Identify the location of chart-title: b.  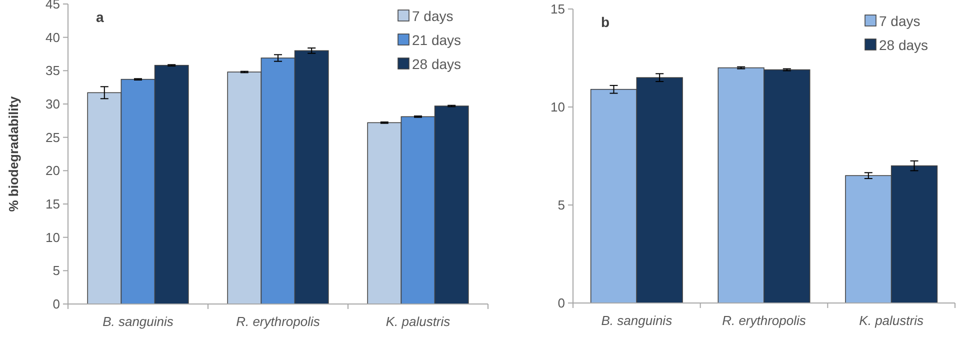
(605, 22).